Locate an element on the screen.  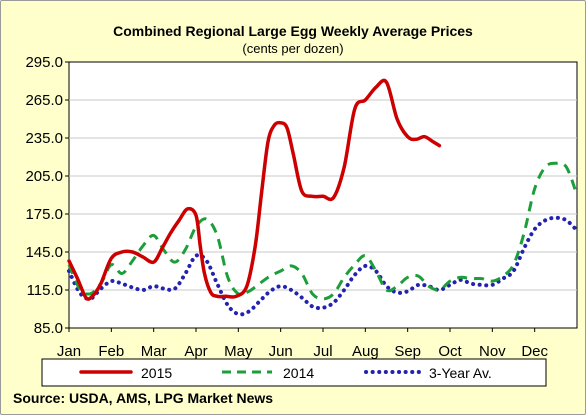
x-tick-label: Jan is located at coordinates (69, 351).